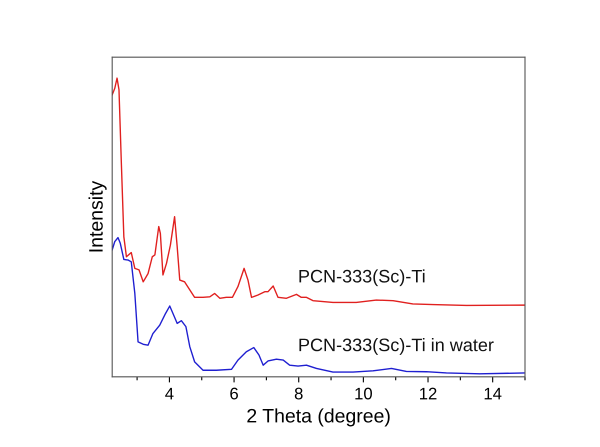 Image resolution: width=600 pixels, height=447 pixels. I want to click on x-tick-label: 4, so click(169, 394).